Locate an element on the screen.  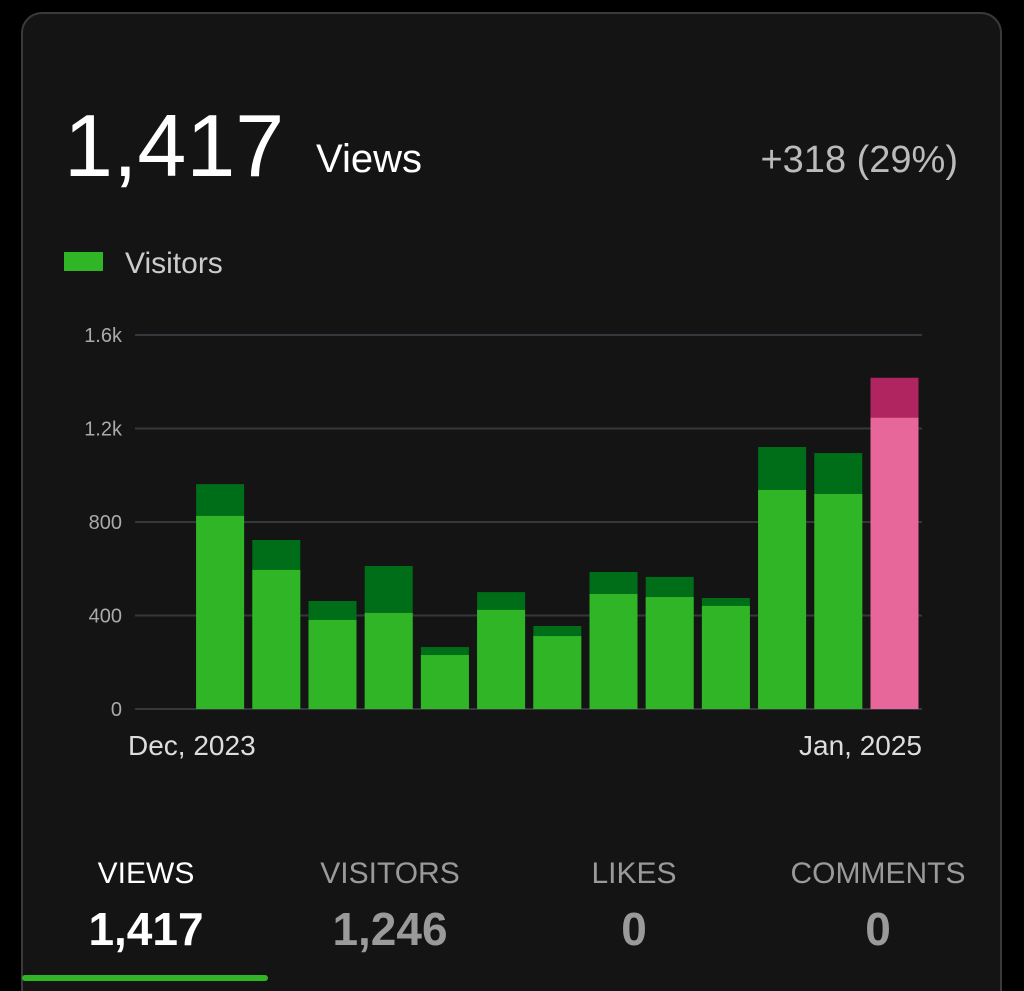
tab-label: COMMENTS is located at coordinates (878, 873).